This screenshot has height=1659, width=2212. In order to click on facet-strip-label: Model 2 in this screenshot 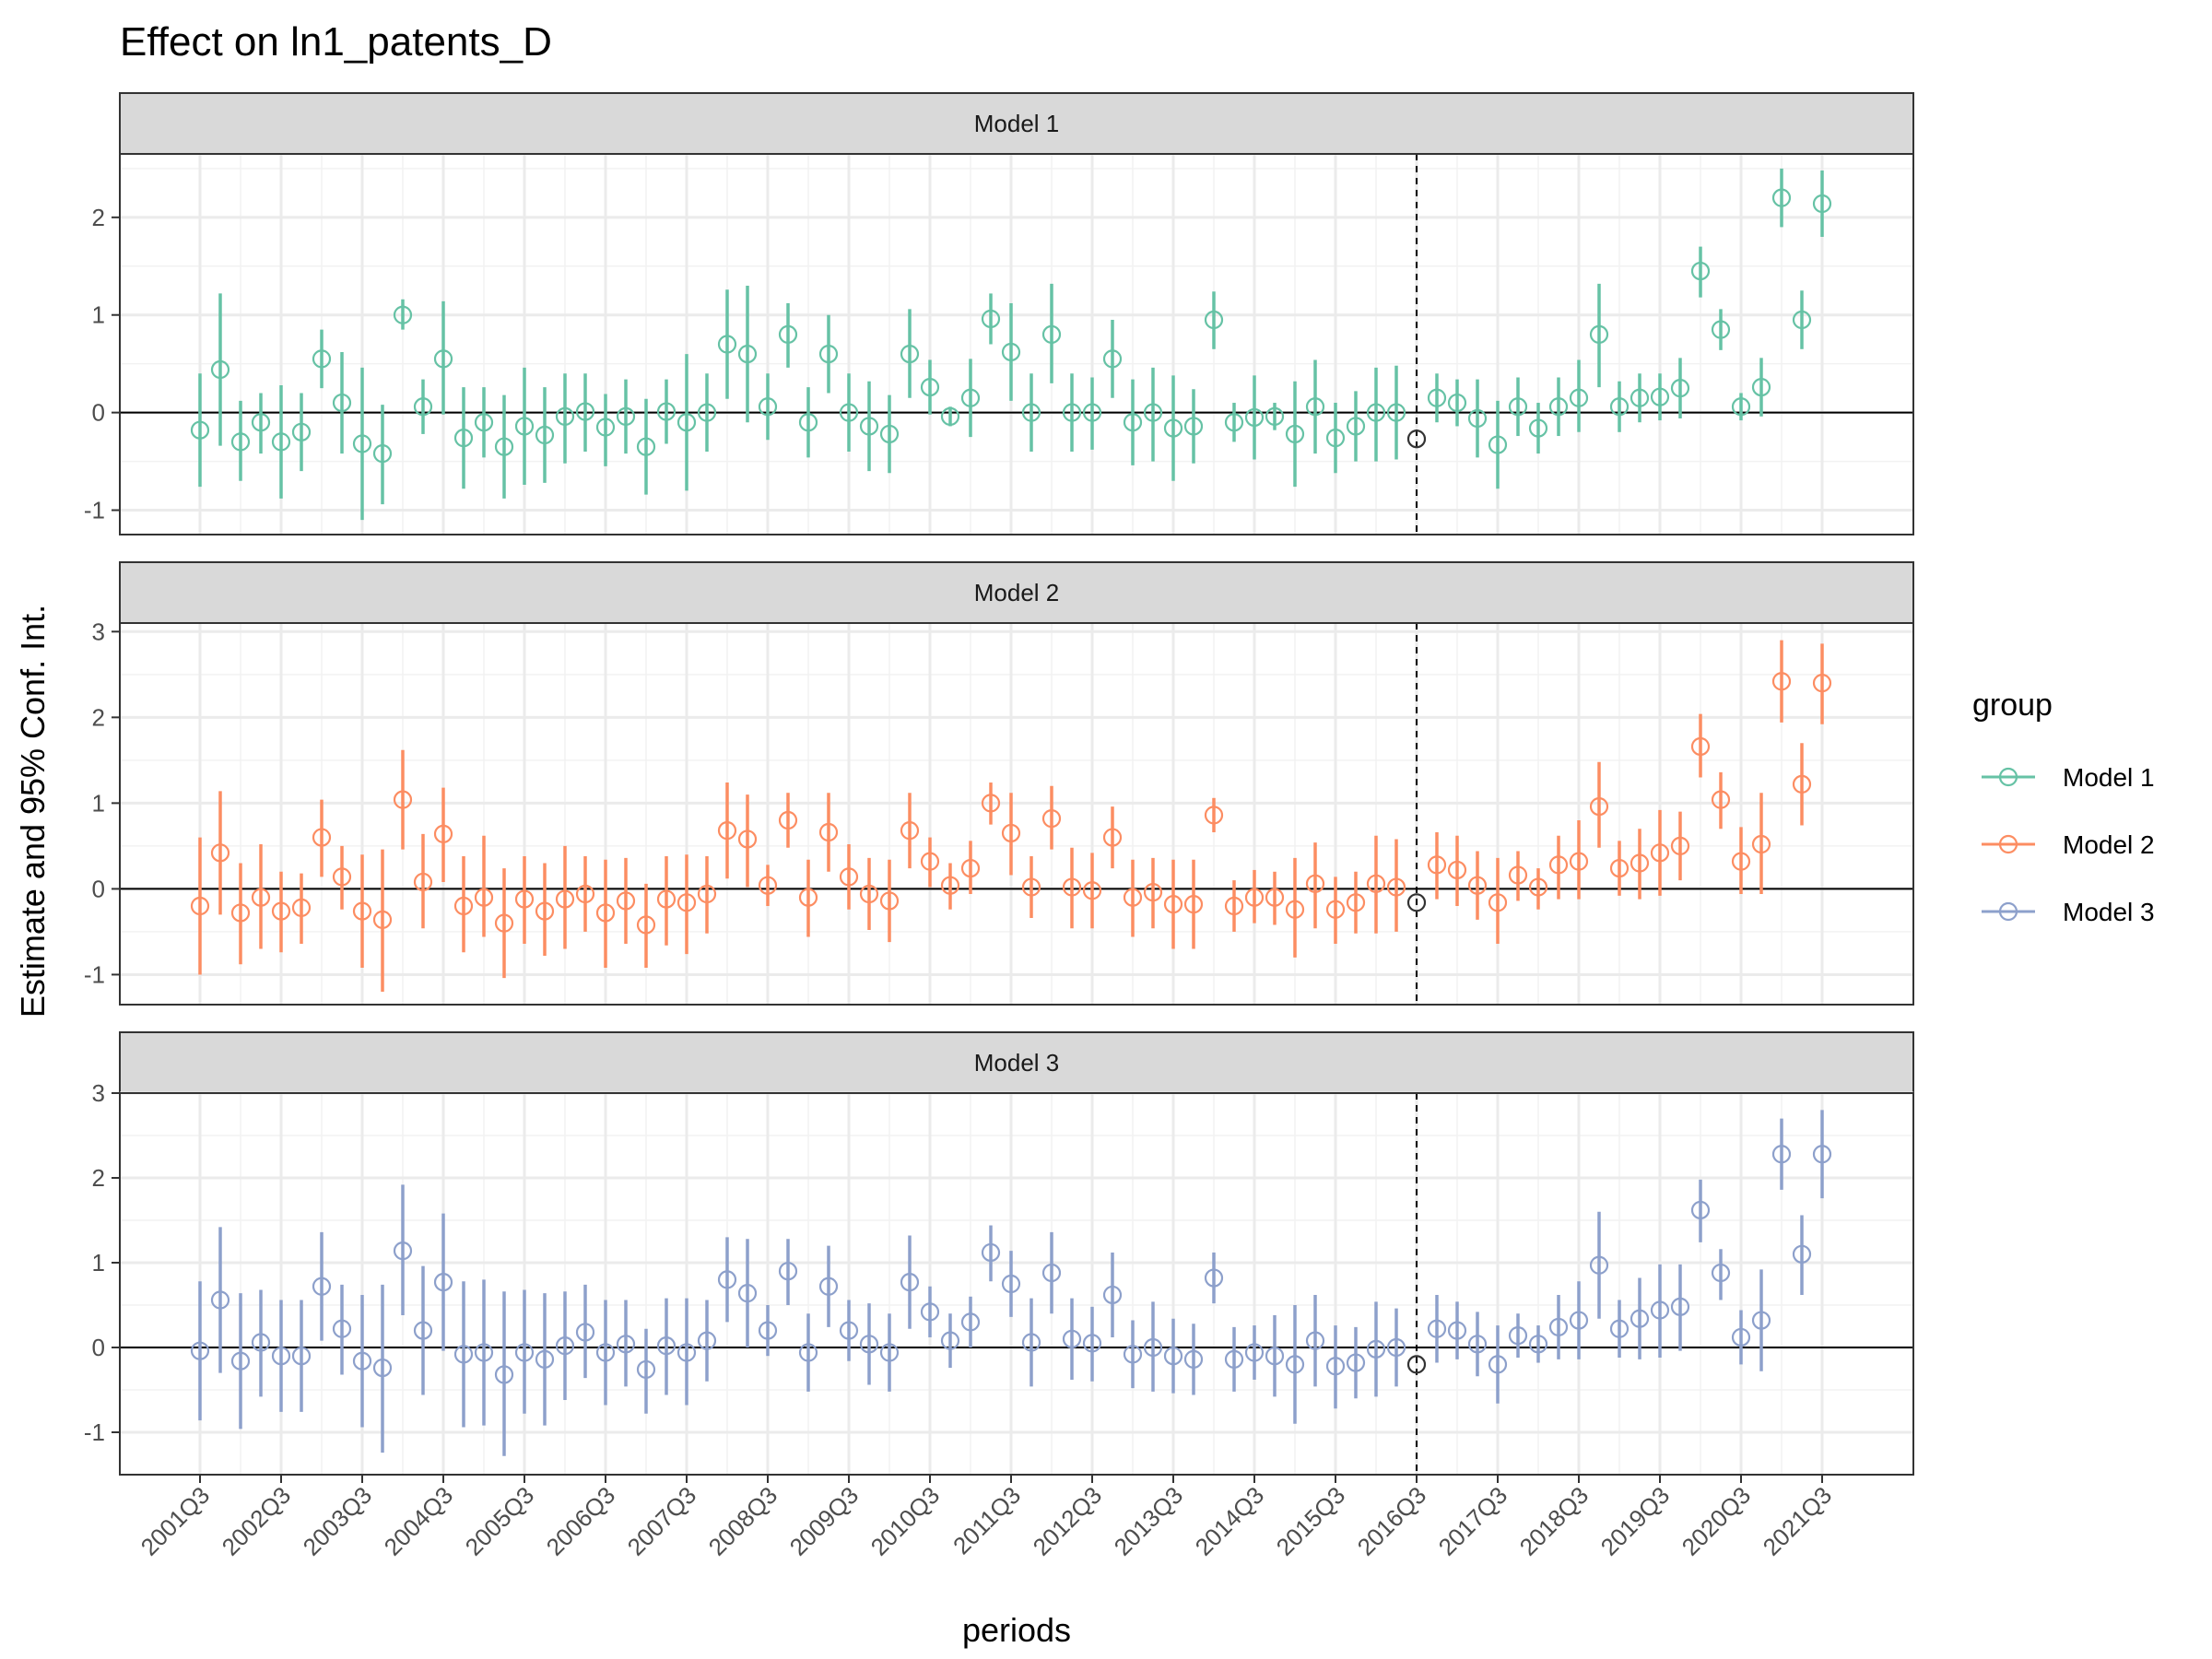, I will do `click(1017, 592)`.